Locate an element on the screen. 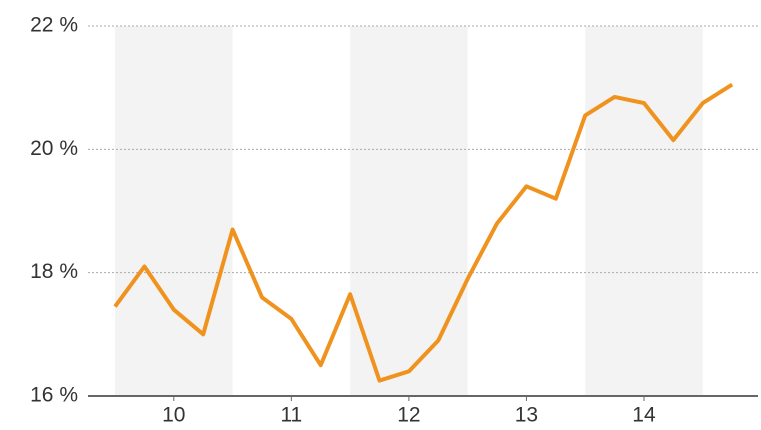  y-tick-label: 22 % is located at coordinates (54, 25).